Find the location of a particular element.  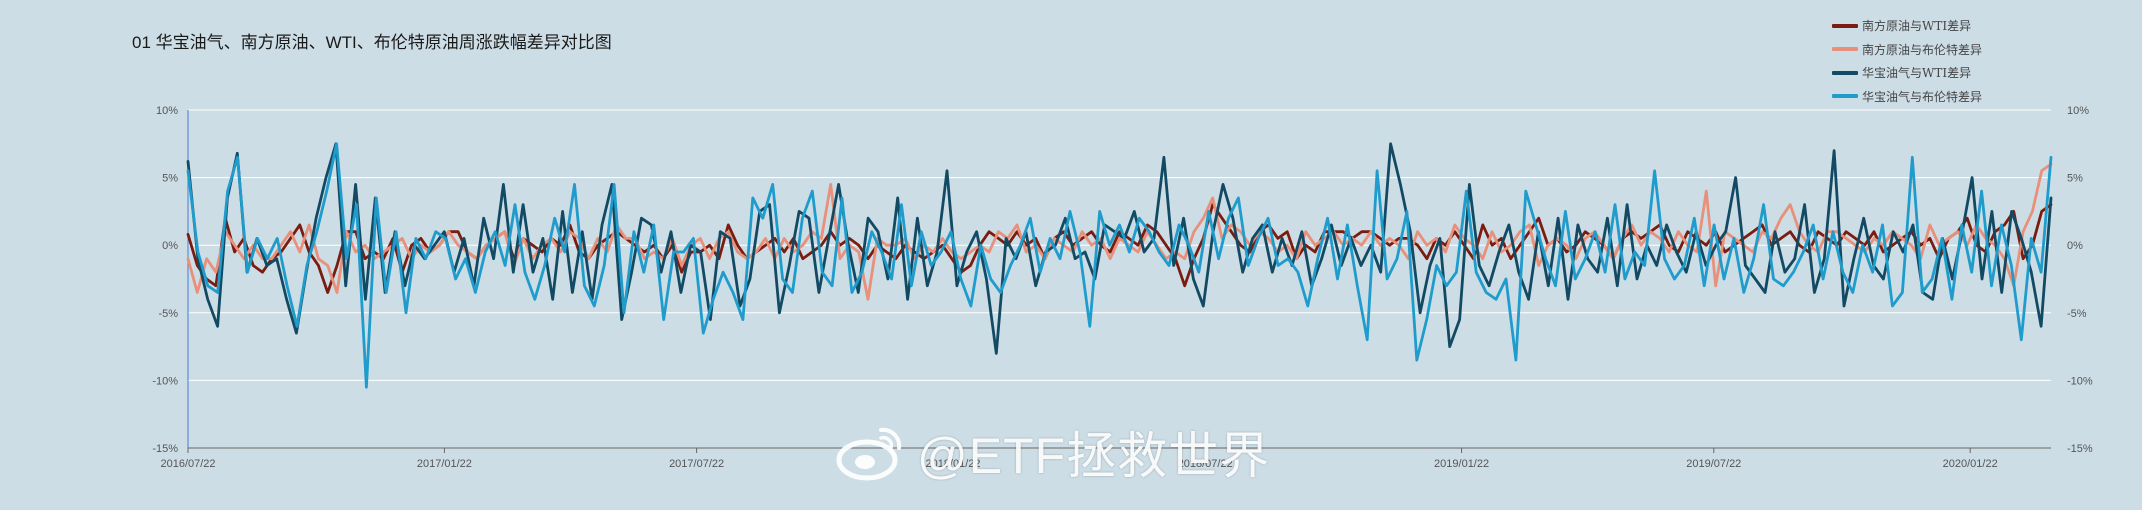

legend-label: 南方原油与布伦特差异 is located at coordinates (1922, 49).